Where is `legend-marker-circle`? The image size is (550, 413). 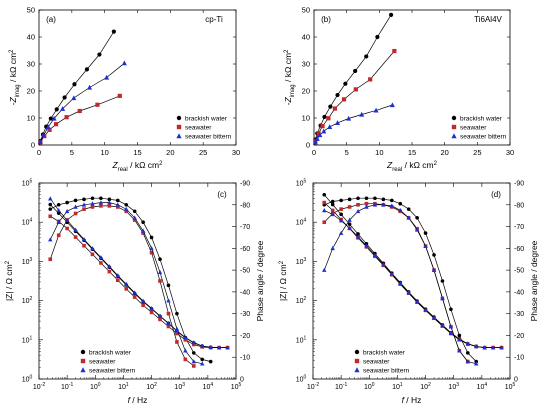
legend-marker-circle is located at coordinates (83, 352).